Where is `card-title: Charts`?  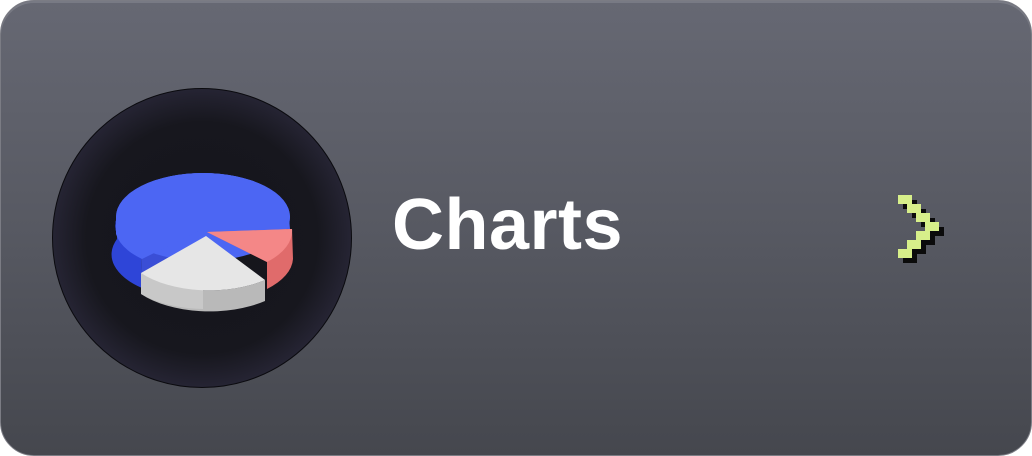
card-title: Charts is located at coordinates (508, 225).